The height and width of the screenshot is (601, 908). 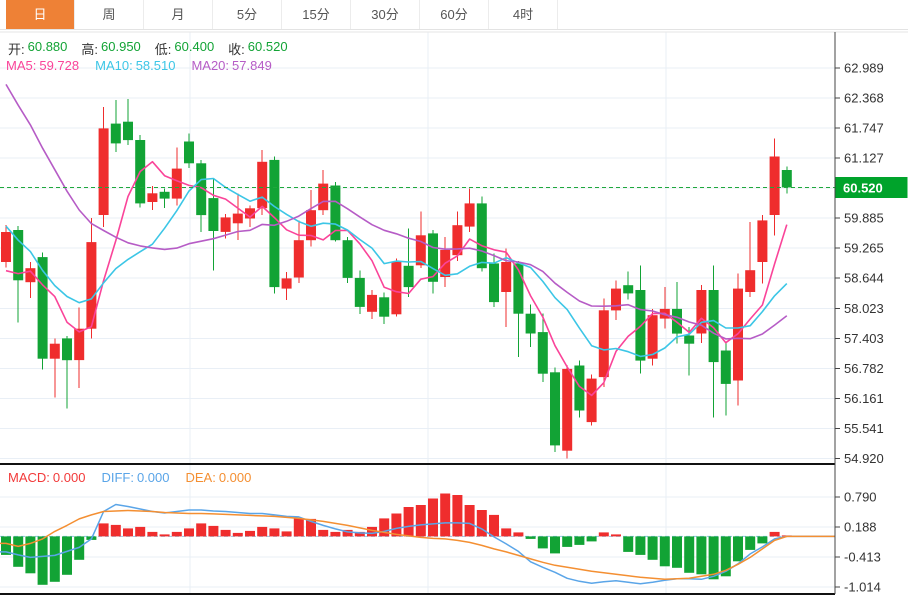 What do you see at coordinates (40, 14) in the screenshot?
I see `tab-day: 日` at bounding box center [40, 14].